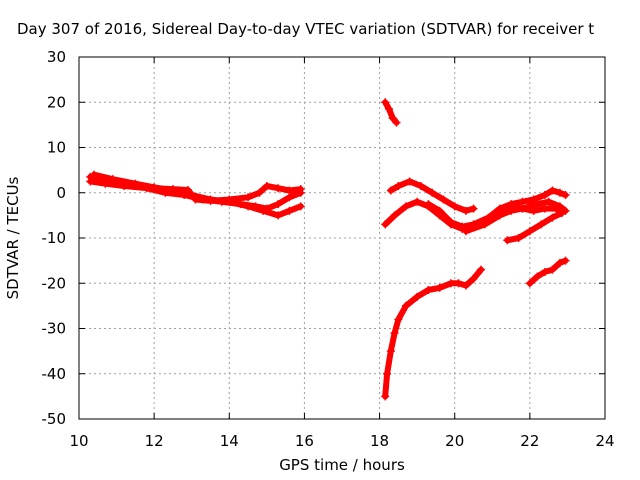  Describe the element at coordinates (154, 441) in the screenshot. I see `x-tick-label: 12` at that location.